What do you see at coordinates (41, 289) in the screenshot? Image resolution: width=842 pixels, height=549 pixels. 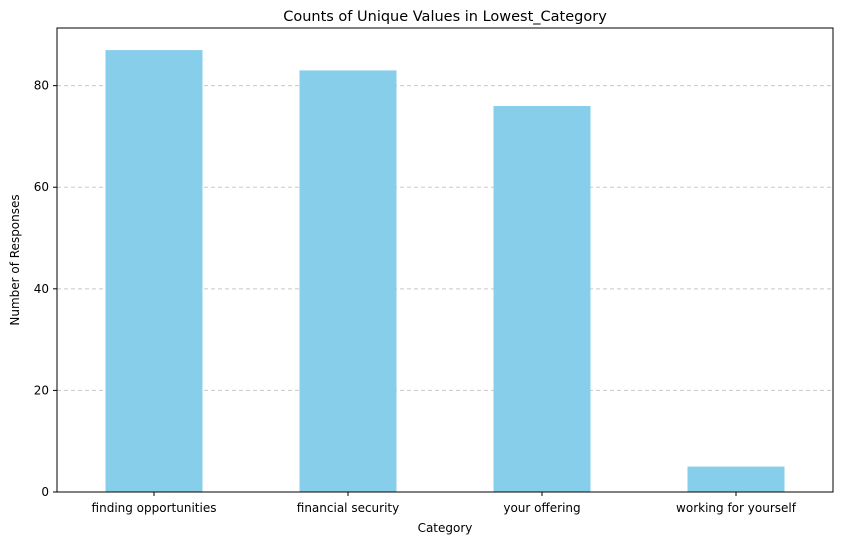 I see `y-tick-label: 40` at bounding box center [41, 289].